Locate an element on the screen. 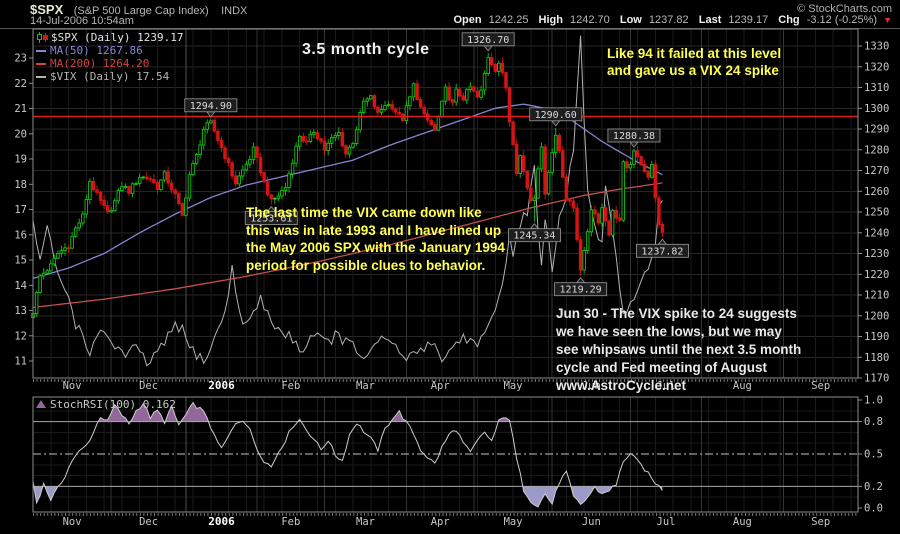 This screenshot has width=900, height=534. stochrsi-legend: StochRSI(100) 0.162 is located at coordinates (106, 404).